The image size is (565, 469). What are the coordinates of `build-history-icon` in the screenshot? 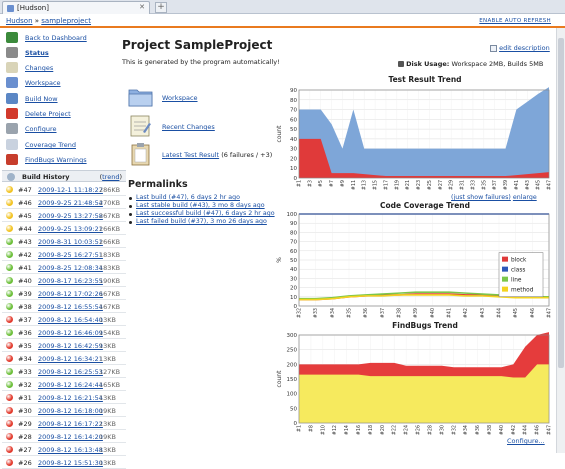 It's located at (11, 177).